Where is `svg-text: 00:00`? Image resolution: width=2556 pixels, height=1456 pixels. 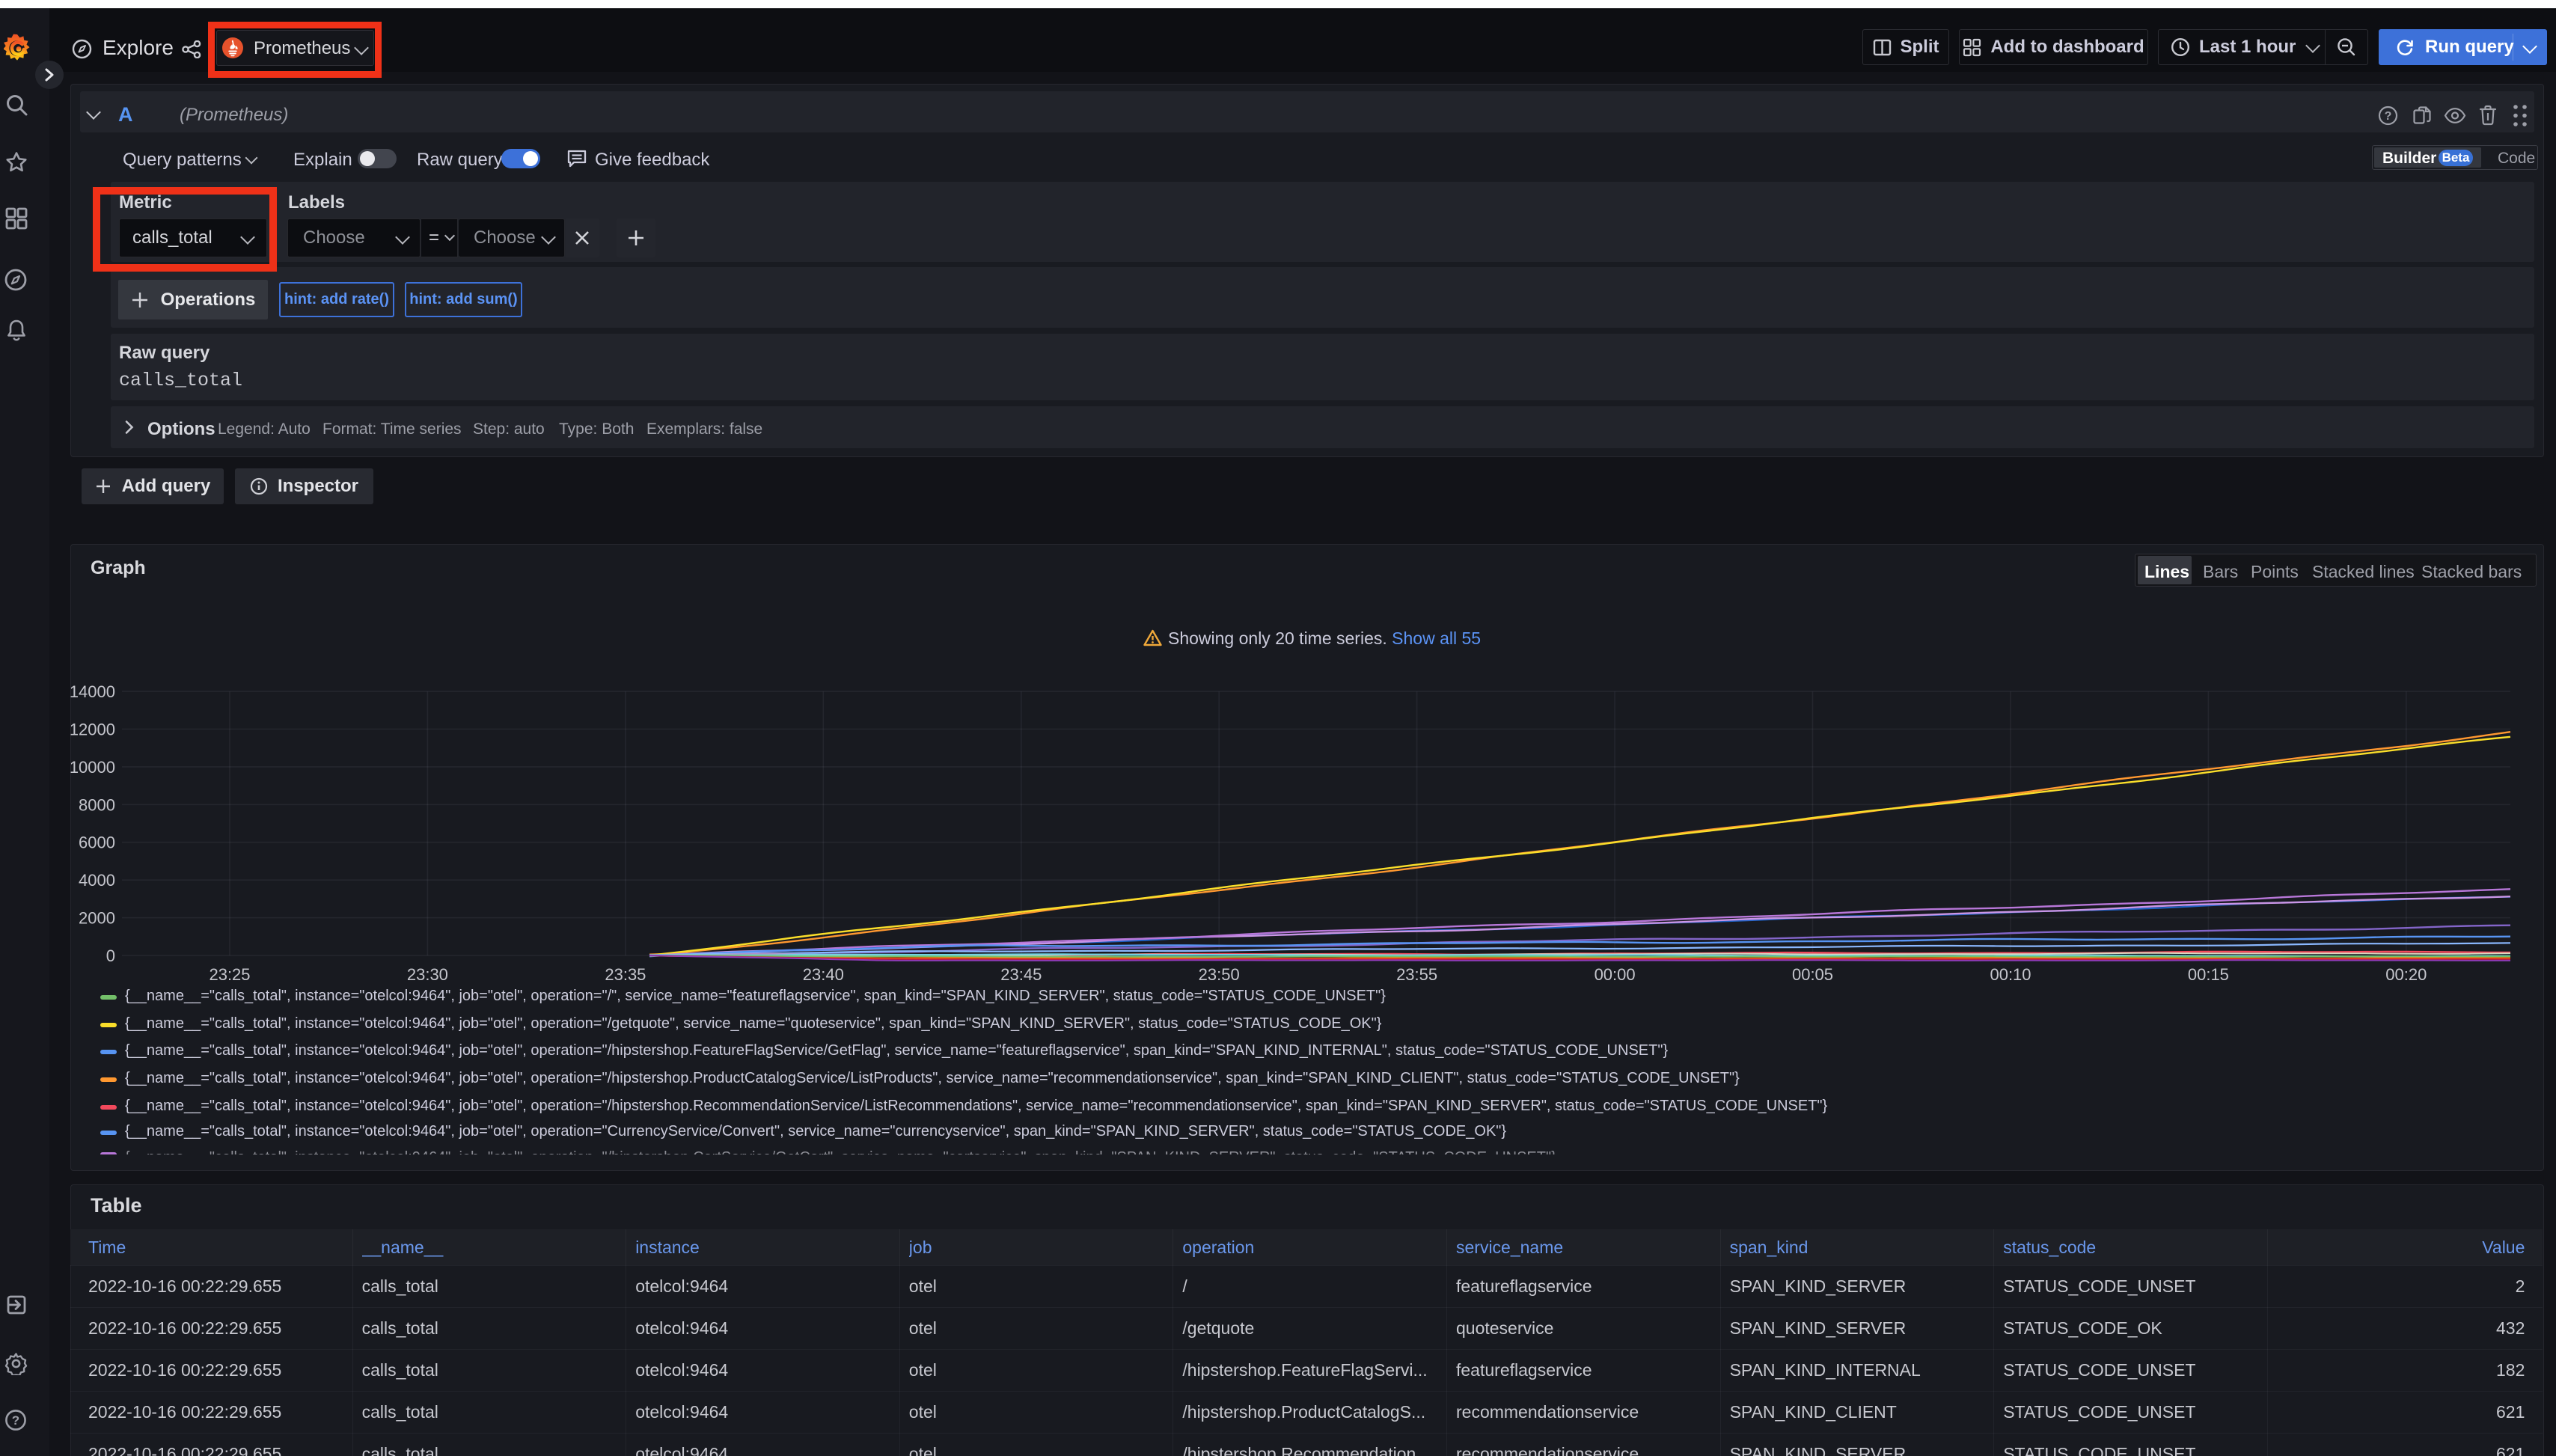 svg-text: 00:00 is located at coordinates (1616, 974).